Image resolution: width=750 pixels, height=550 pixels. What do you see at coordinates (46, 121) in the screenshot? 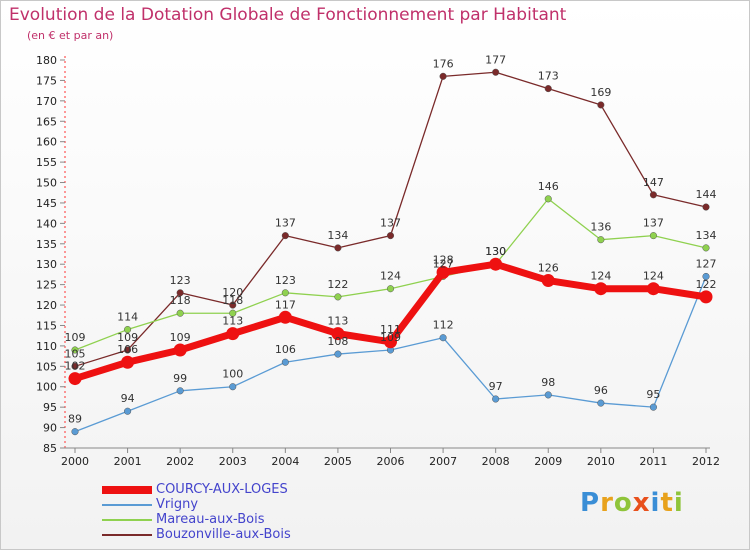
I see `y-tick-label: 165` at bounding box center [46, 121].